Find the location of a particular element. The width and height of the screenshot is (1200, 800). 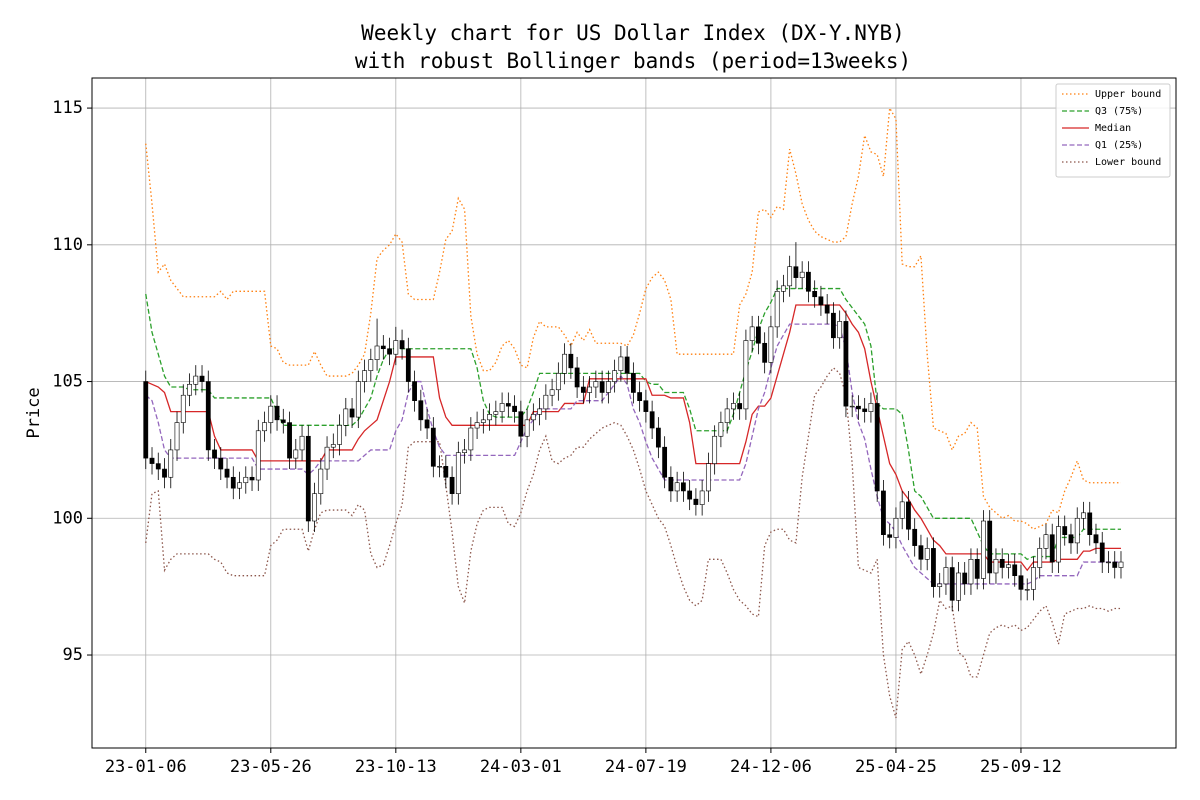

y-tick-label: 100 is located at coordinates (67, 518).